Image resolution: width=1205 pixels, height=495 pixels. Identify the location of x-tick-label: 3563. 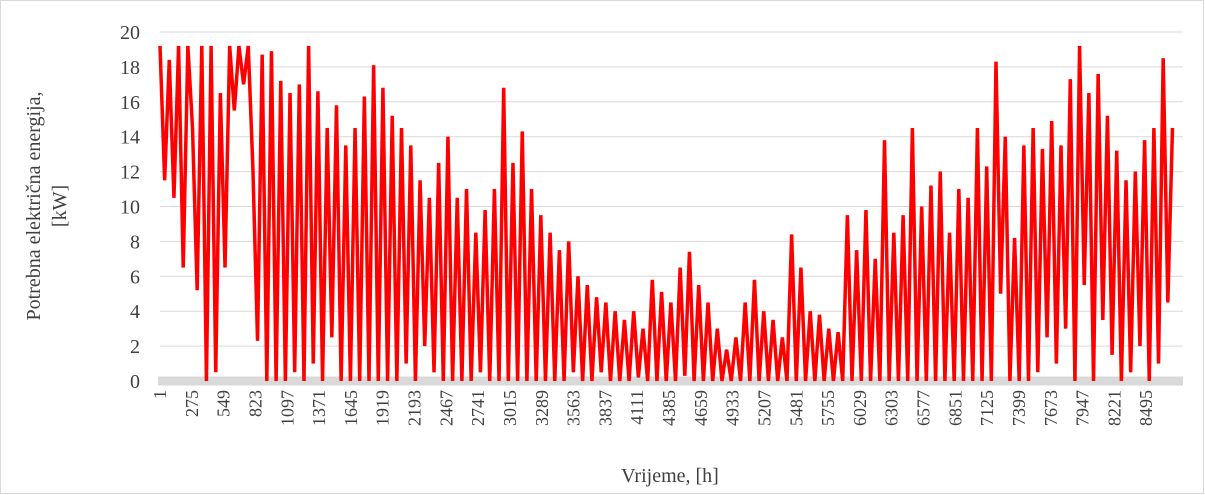
(574, 408).